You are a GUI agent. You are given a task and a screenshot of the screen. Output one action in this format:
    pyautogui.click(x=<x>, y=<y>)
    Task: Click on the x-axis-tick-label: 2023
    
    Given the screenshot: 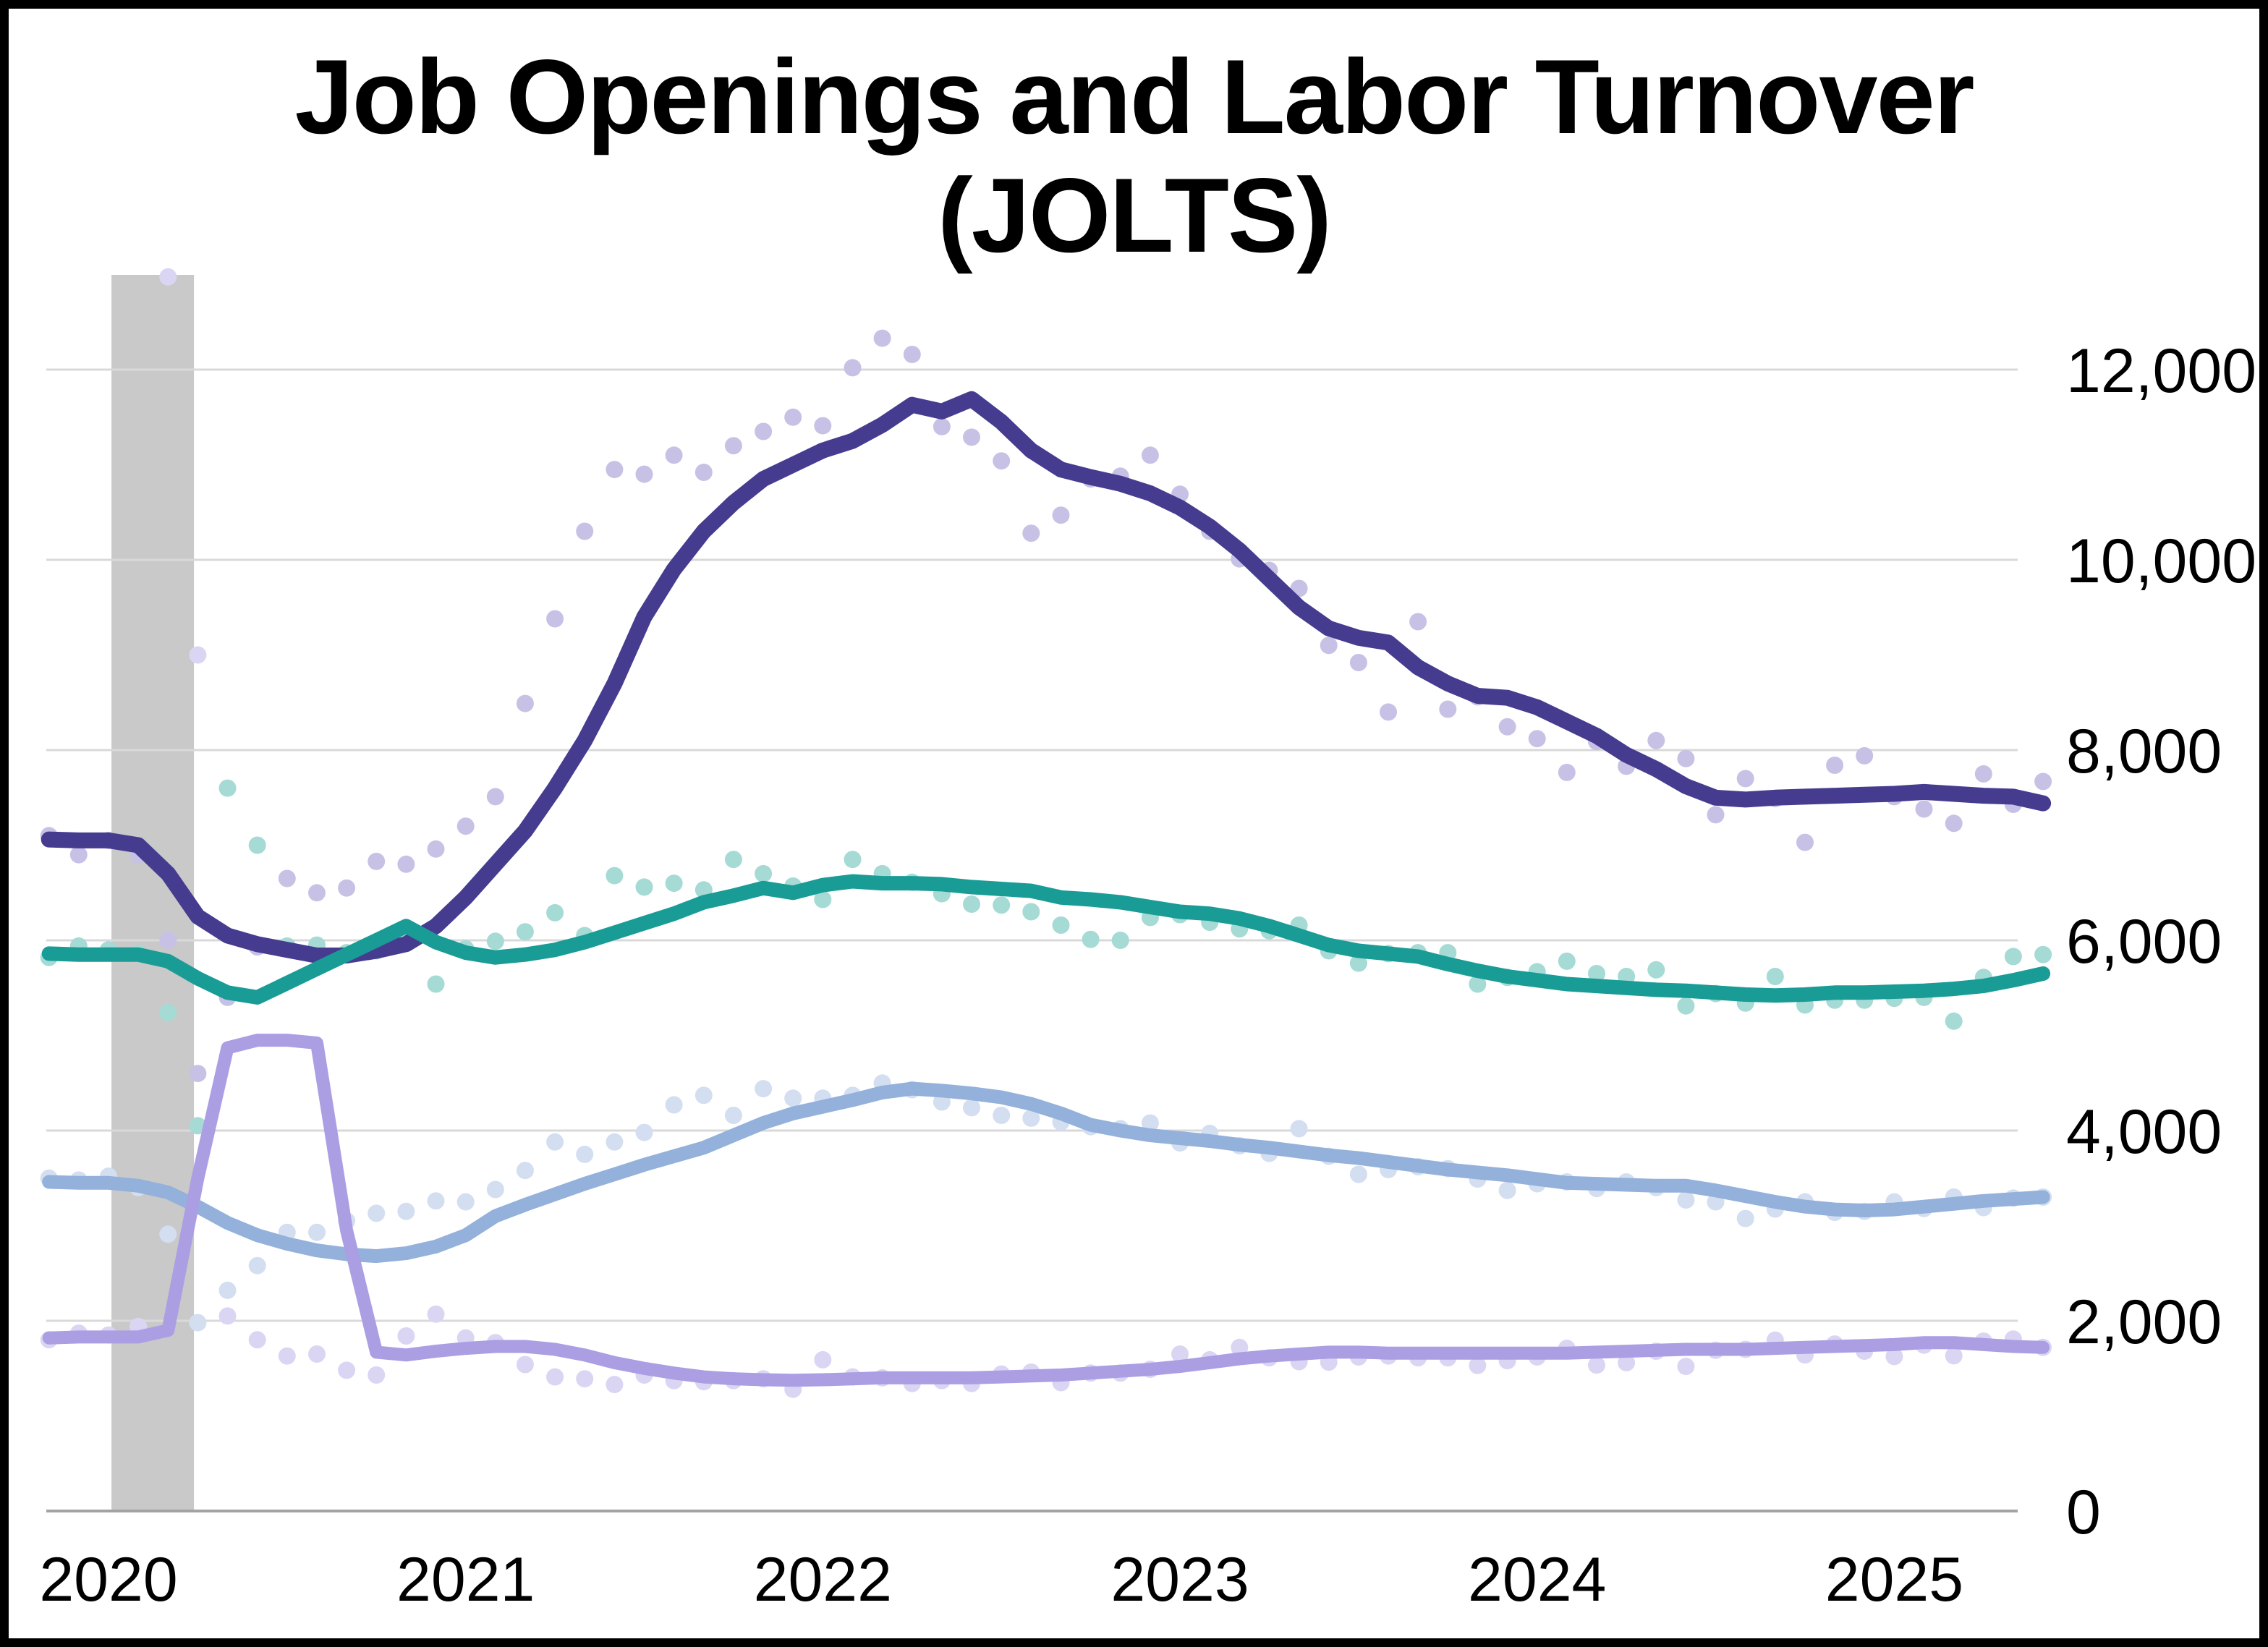 What is the action you would take?
    pyautogui.click(x=1179, y=1580)
    